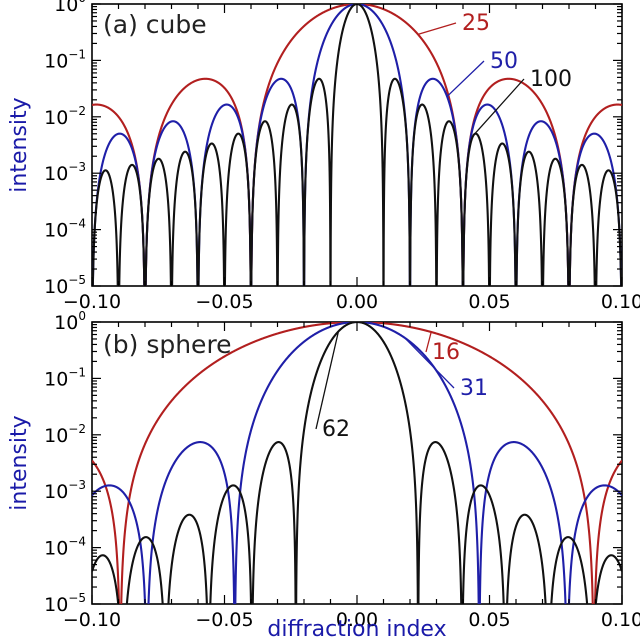  Describe the element at coordinates (428, 342) in the screenshot. I see `series-16-leader` at that location.